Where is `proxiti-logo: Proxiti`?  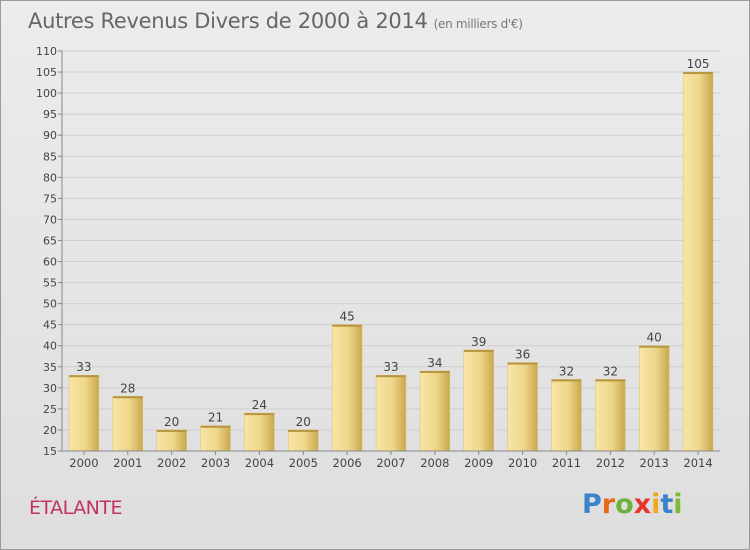
proxiti-logo: Proxiti is located at coordinates (632, 504).